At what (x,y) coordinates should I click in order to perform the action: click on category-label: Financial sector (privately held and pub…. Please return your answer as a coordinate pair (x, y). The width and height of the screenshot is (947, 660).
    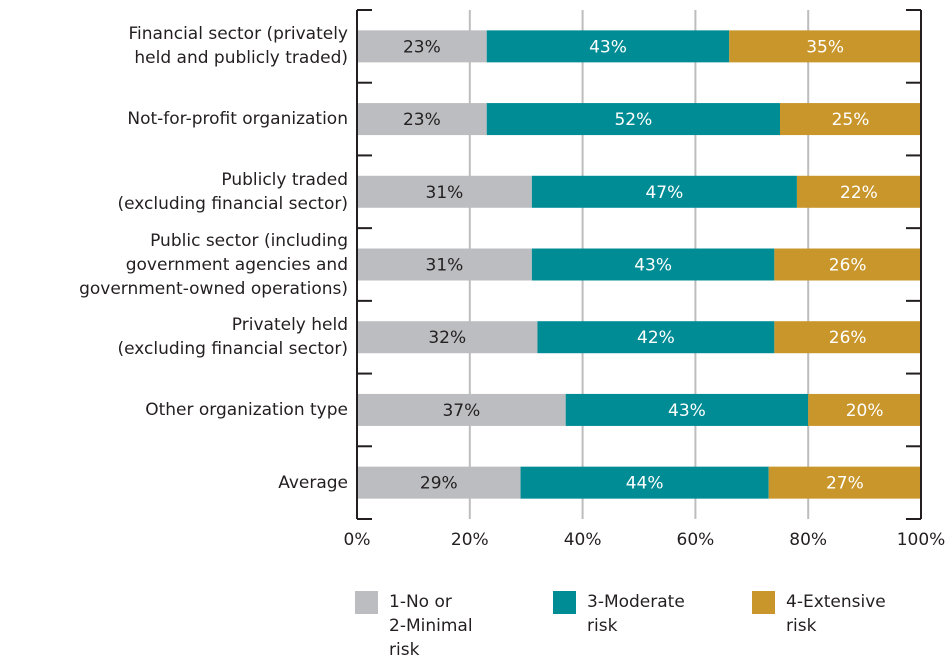
    Looking at the image, I should click on (238, 46).